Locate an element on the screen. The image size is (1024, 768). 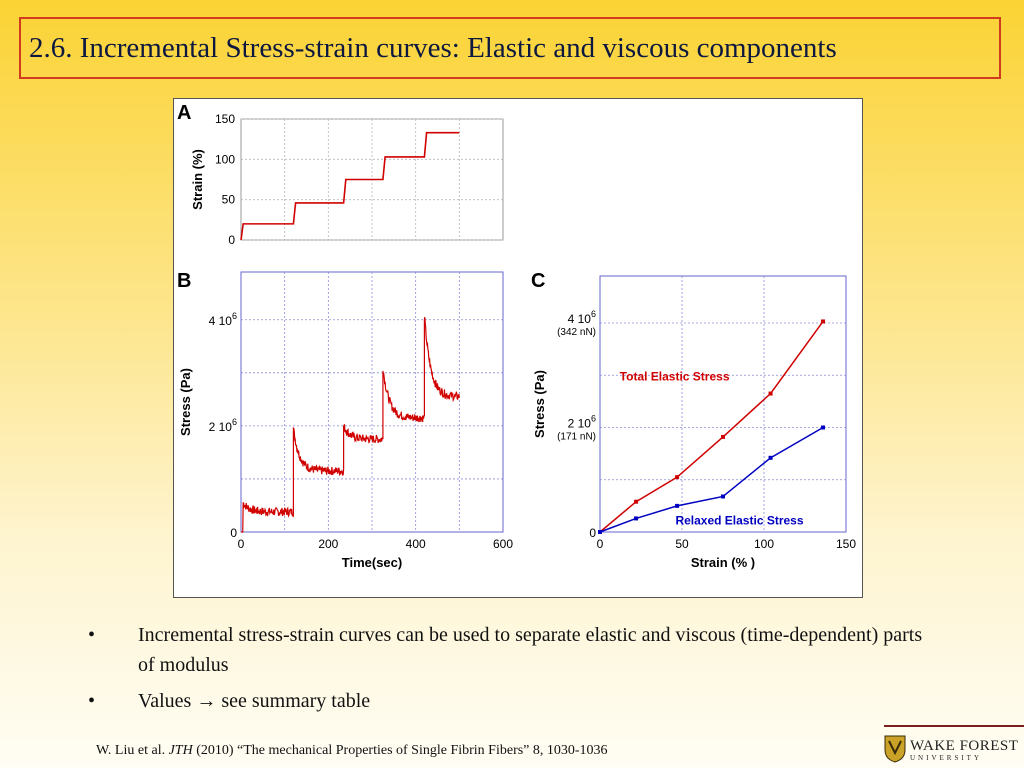
y-tick-label-b: 4 106 is located at coordinates (223, 319).